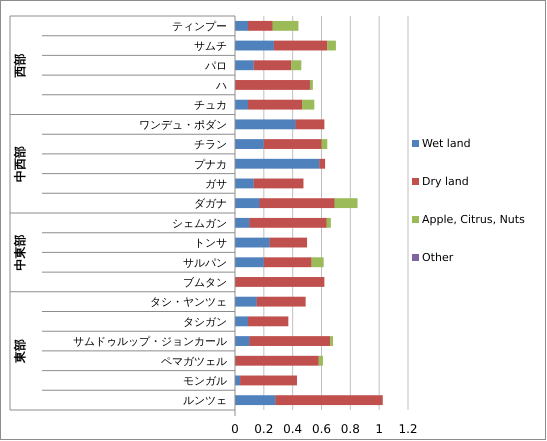 The image size is (547, 441). What do you see at coordinates (194, 361) in the screenshot?
I see `y-tick-label: ペマガツェル` at bounding box center [194, 361].